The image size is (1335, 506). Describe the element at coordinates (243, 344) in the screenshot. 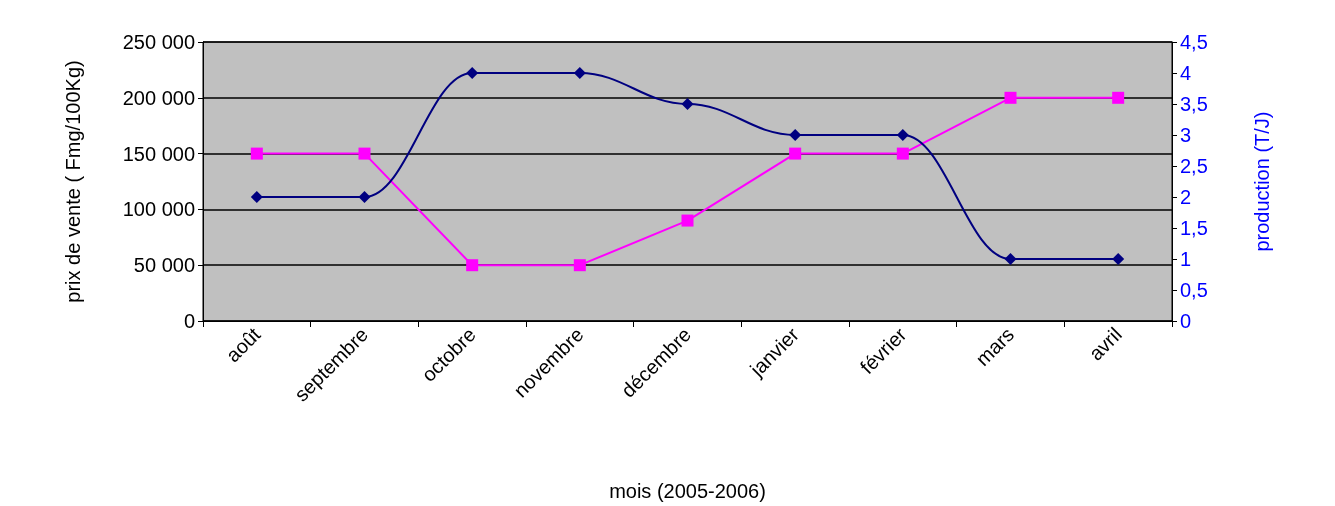

I see `x-tick-label: août` at that location.